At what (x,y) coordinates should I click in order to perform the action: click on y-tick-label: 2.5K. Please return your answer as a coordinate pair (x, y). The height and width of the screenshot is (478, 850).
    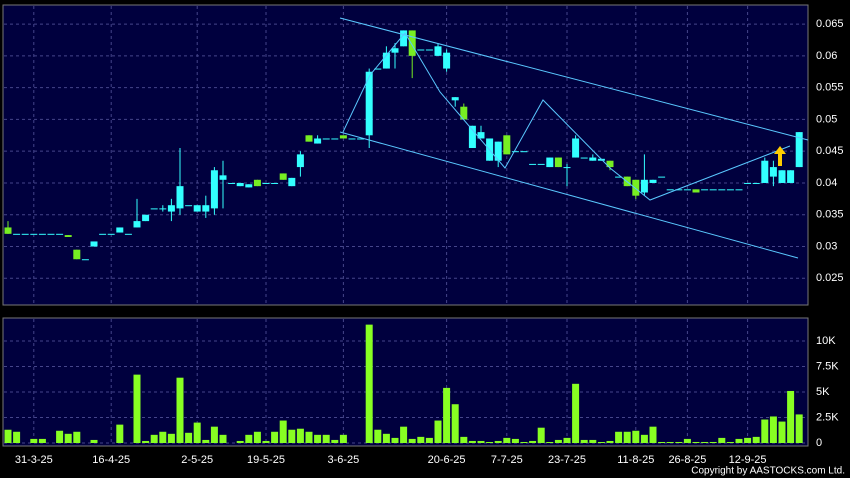
    Looking at the image, I should click on (827, 417).